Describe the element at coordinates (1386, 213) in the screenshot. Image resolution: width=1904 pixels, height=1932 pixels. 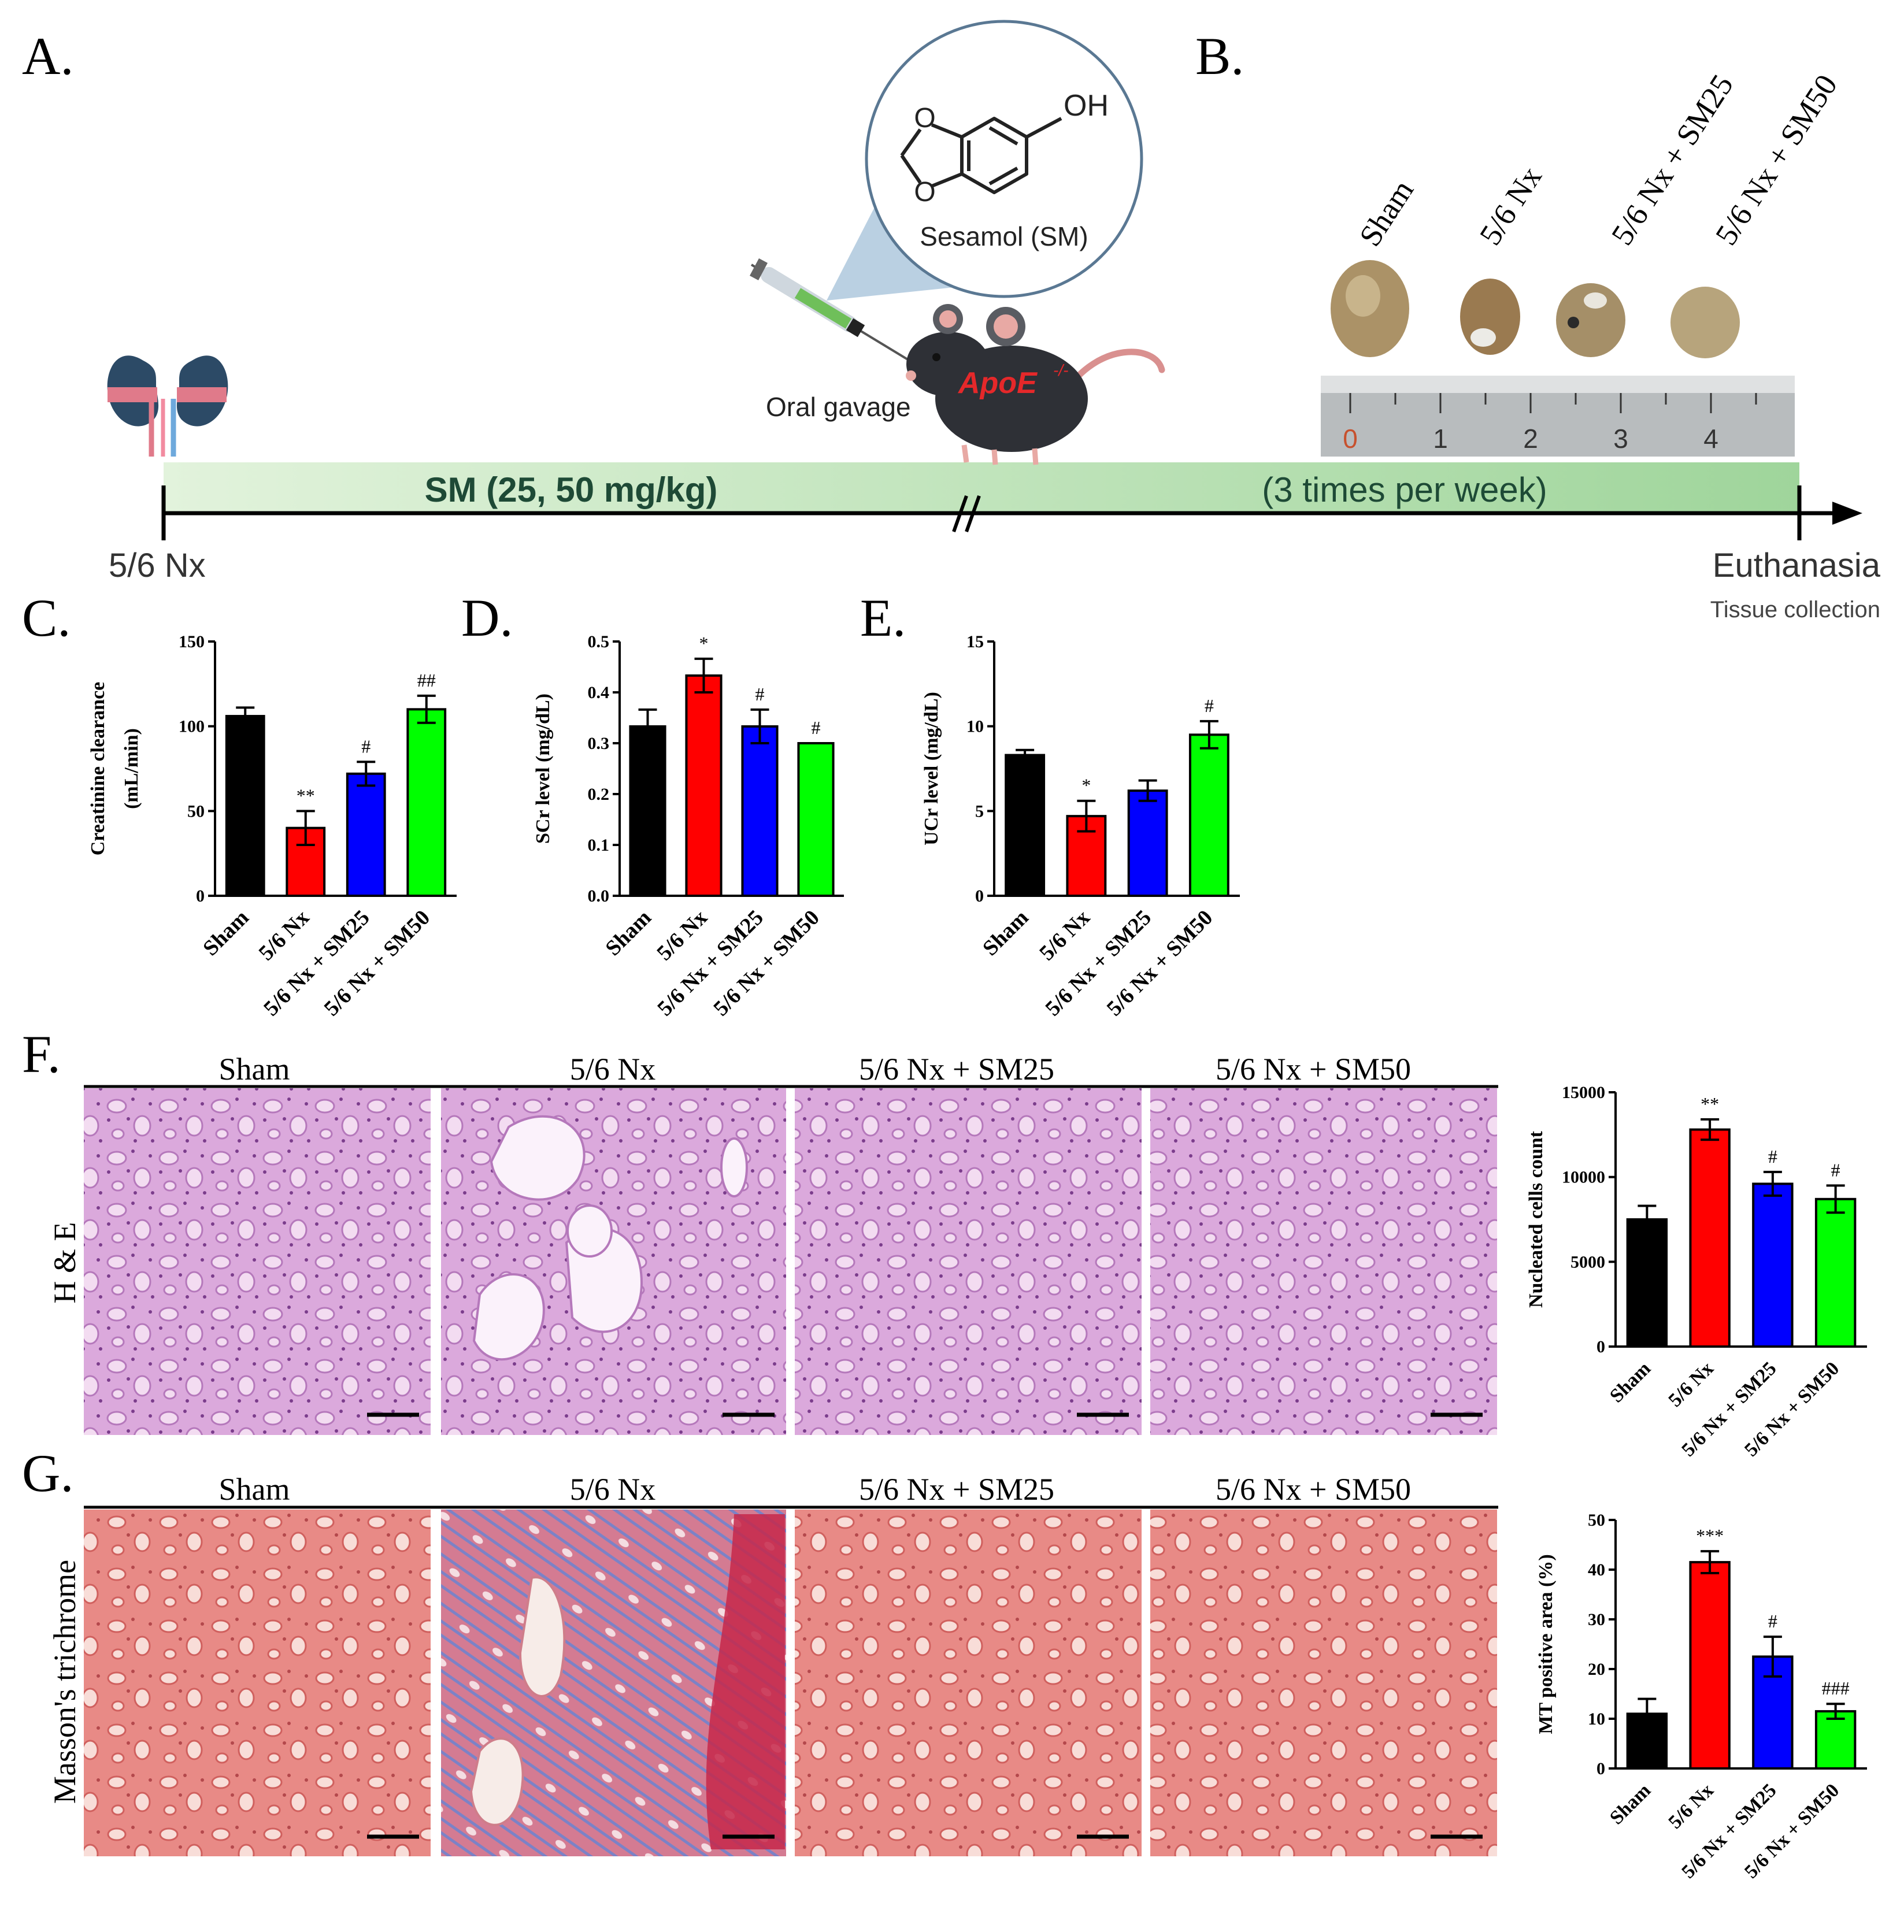
I see `kidney-group-label-1: Sham` at that location.